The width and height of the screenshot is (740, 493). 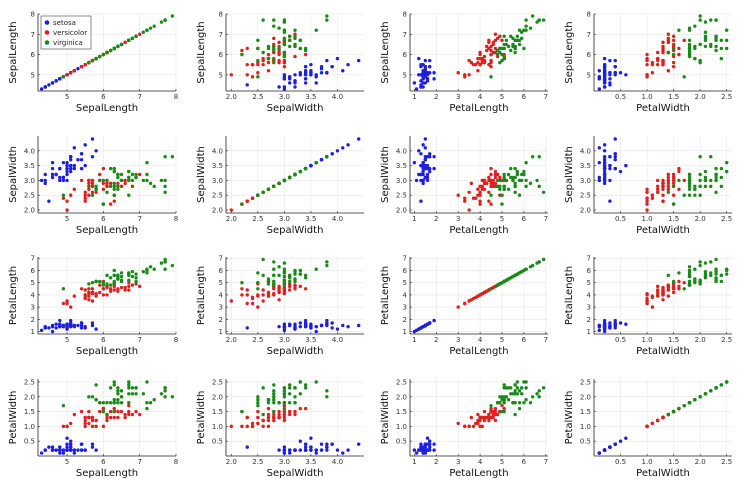 What do you see at coordinates (103, 219) in the screenshot?
I see `x-tick-label: 6` at bounding box center [103, 219].